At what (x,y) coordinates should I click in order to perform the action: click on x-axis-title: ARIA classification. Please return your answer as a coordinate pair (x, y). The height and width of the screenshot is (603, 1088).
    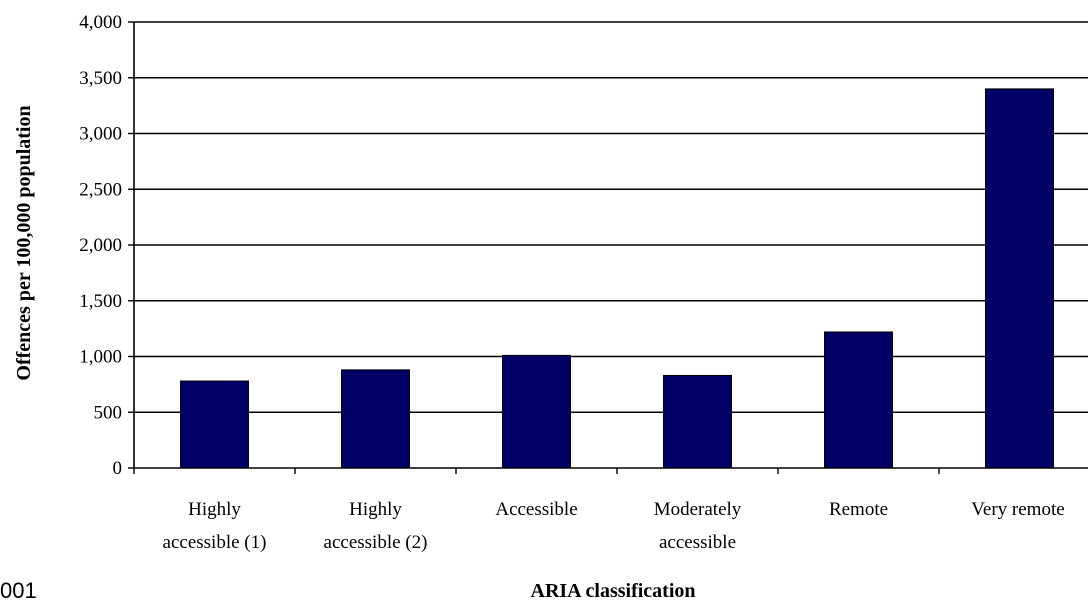
    Looking at the image, I should click on (613, 591).